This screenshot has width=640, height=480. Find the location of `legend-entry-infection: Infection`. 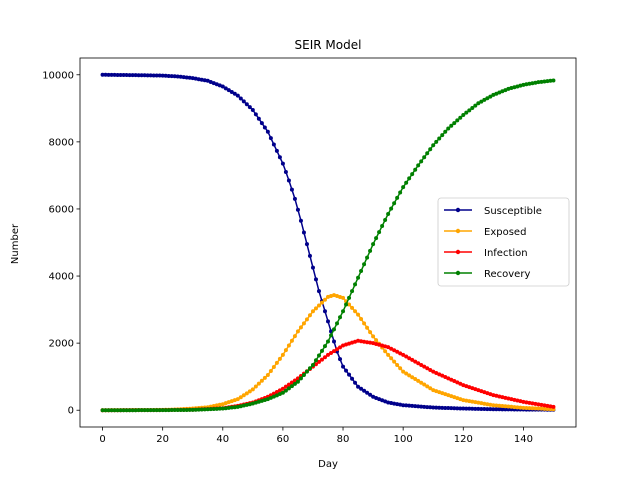

legend-entry-infection: Infection is located at coordinates (486, 253).